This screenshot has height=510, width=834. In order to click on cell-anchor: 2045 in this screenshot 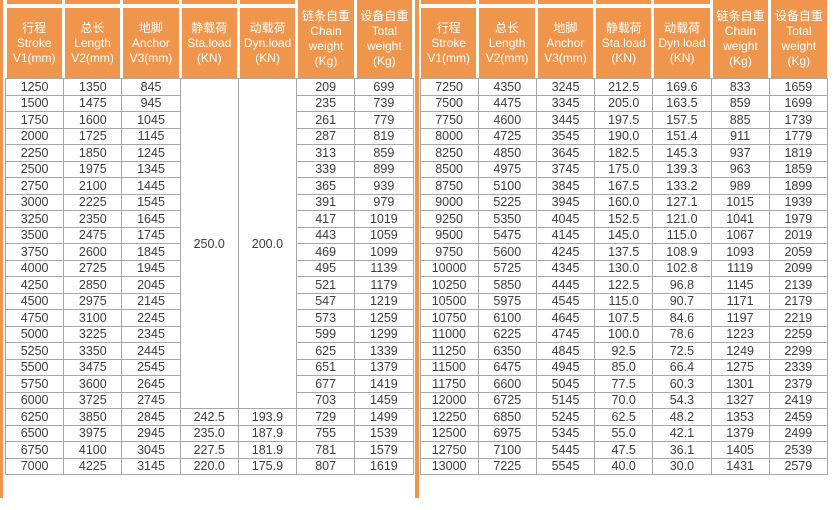, I will do `click(151, 285)`.